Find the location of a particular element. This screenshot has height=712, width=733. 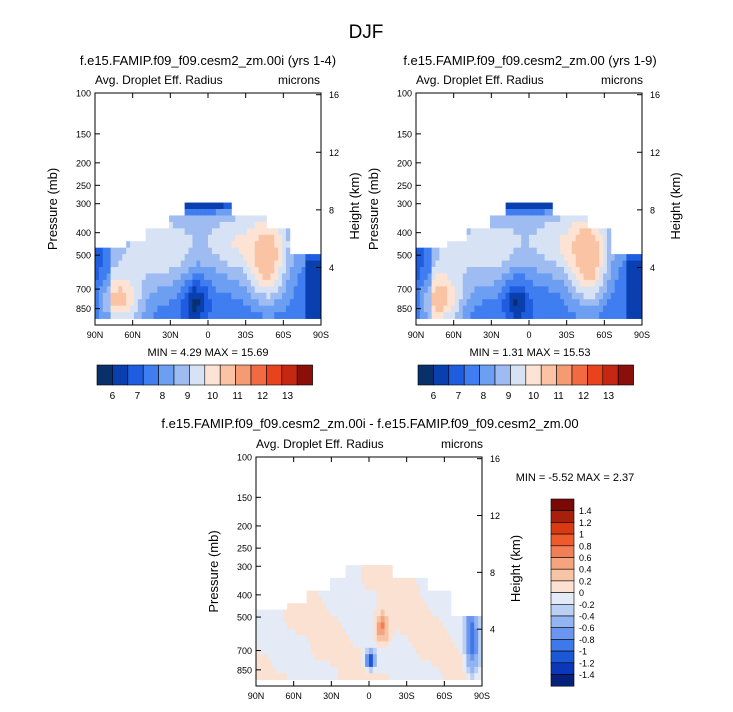

colorbar-swatch is located at coordinates (562, 504).